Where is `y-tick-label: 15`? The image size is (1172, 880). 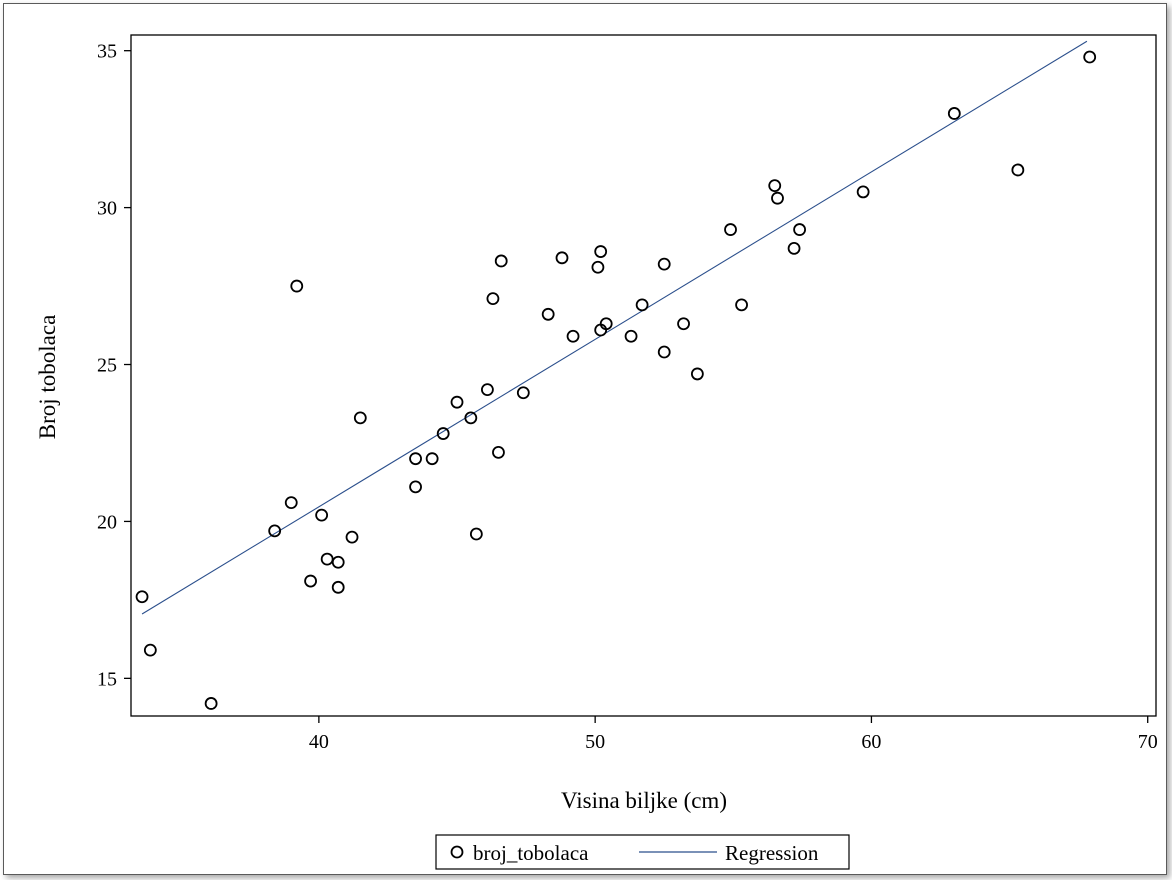 y-tick-label: 15 is located at coordinates (107, 679).